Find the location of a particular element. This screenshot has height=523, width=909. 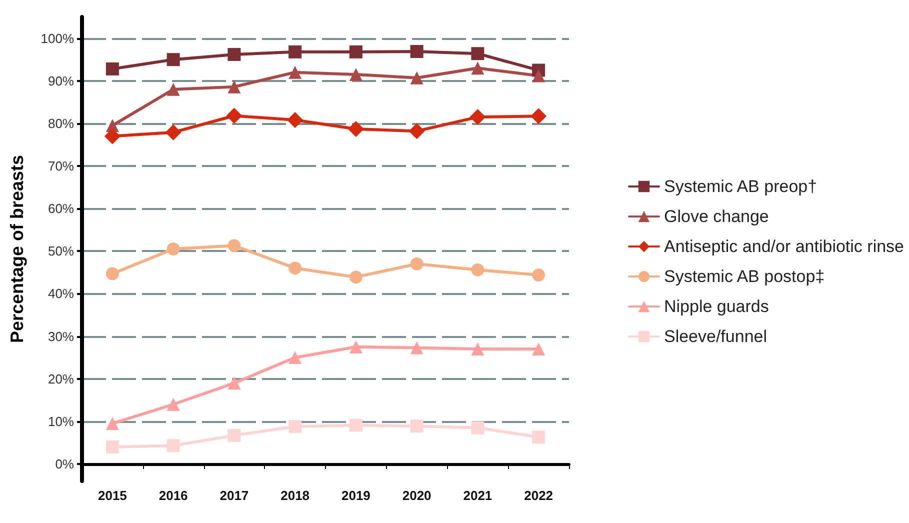

y-tick-label: 30% is located at coordinates (61, 336).